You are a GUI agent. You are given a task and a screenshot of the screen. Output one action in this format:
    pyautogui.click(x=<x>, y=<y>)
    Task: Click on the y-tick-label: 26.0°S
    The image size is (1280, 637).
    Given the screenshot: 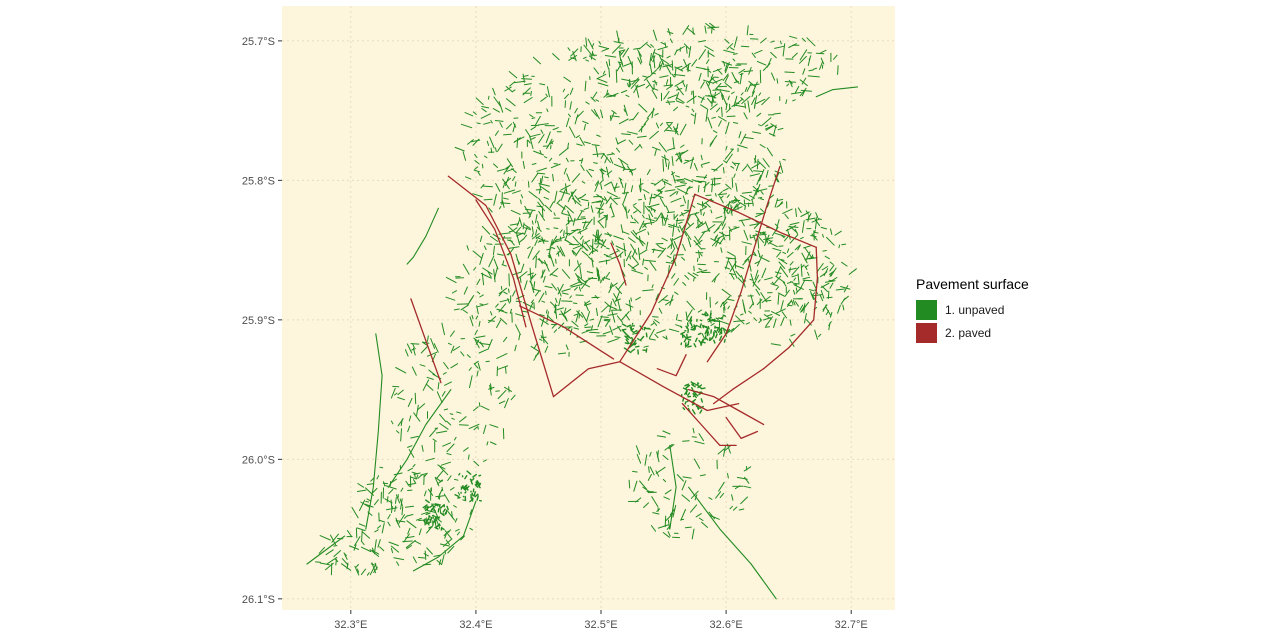 What is the action you would take?
    pyautogui.click(x=258, y=460)
    